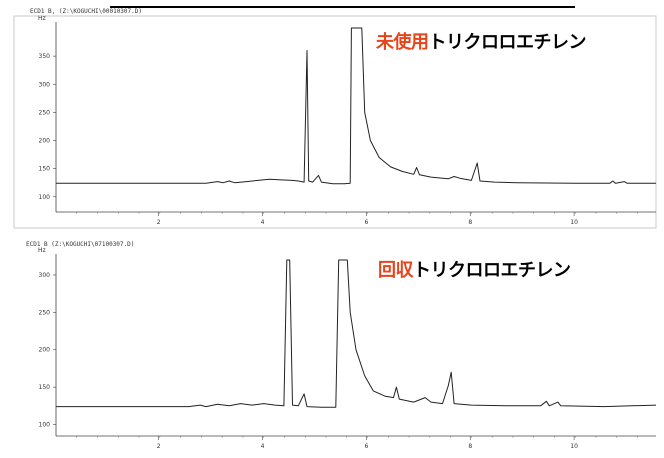 Image resolution: width=664 pixels, height=458 pixels. What do you see at coordinates (80, 244) in the screenshot?
I see `file-line-bottom: ECD1 B (Z:\KOGUCHI\07100307.D)` at bounding box center [80, 244].